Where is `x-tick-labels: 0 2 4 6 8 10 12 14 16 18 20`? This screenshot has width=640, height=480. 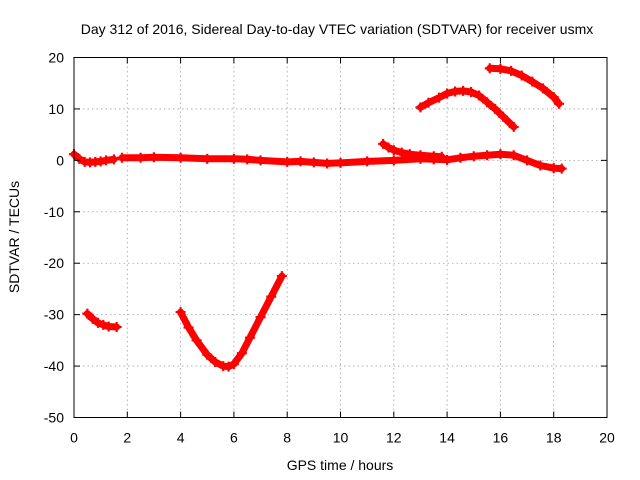
x-tick-labels: 0 2 4 6 8 10 12 14 16 18 20 is located at coordinates (342, 438).